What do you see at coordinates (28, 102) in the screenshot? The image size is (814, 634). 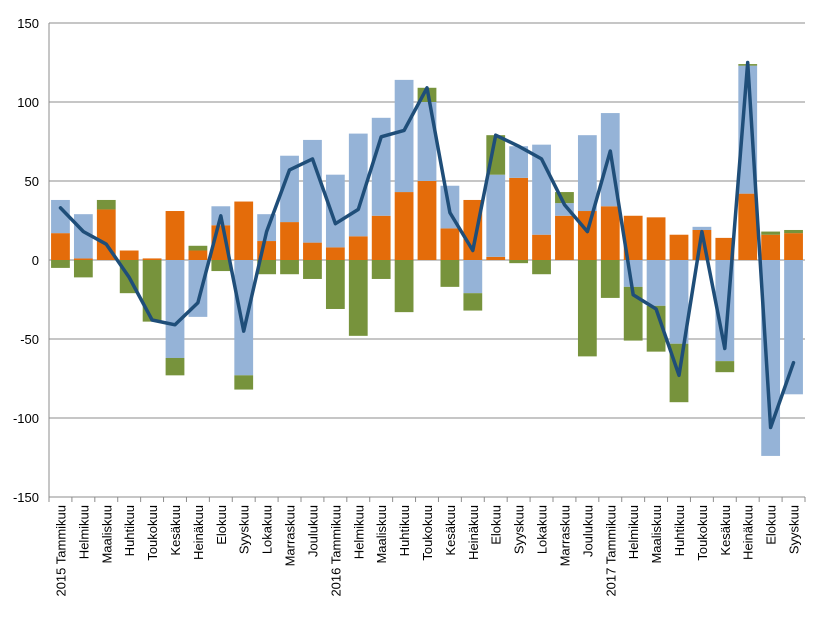 I see `y-tick-label: 100` at bounding box center [28, 102].